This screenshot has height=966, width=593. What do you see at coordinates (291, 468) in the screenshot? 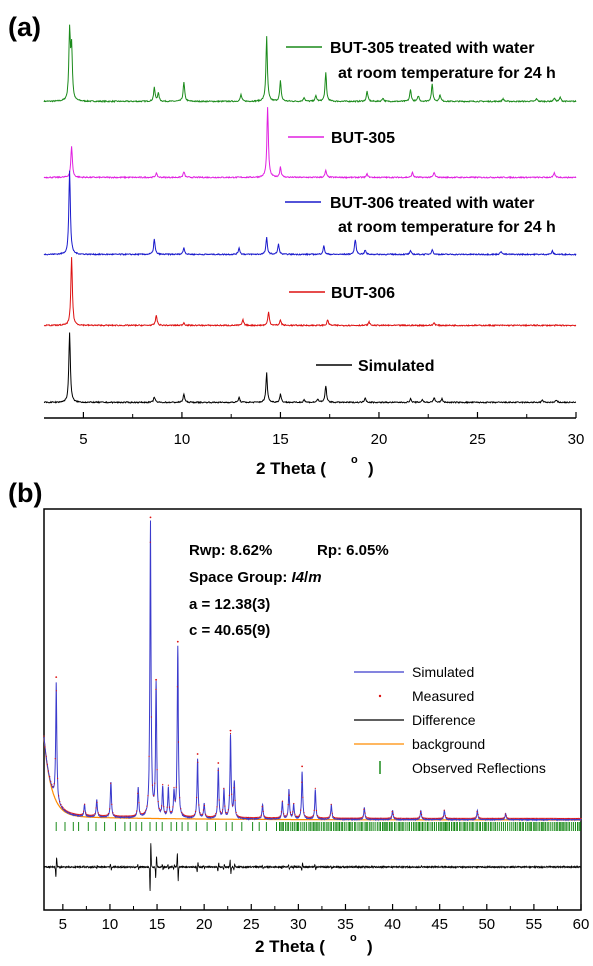
I see `panel-a-xlabel: 2 Theta (` at bounding box center [291, 468].